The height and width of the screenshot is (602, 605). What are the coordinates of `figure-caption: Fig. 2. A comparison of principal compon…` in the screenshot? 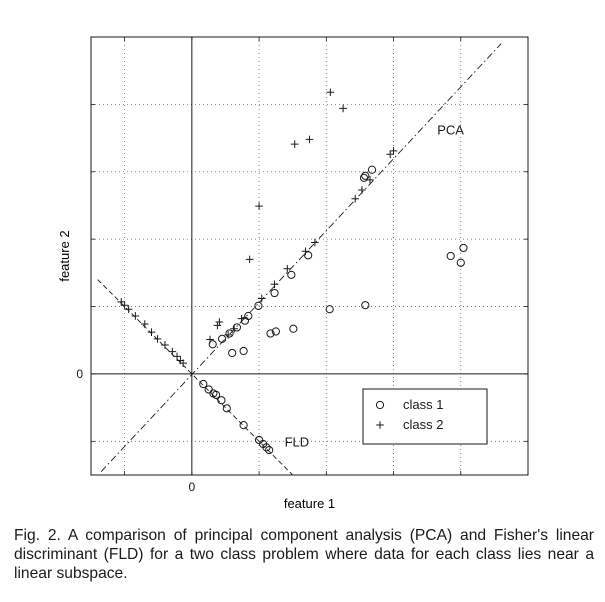 It's located at (304, 554).